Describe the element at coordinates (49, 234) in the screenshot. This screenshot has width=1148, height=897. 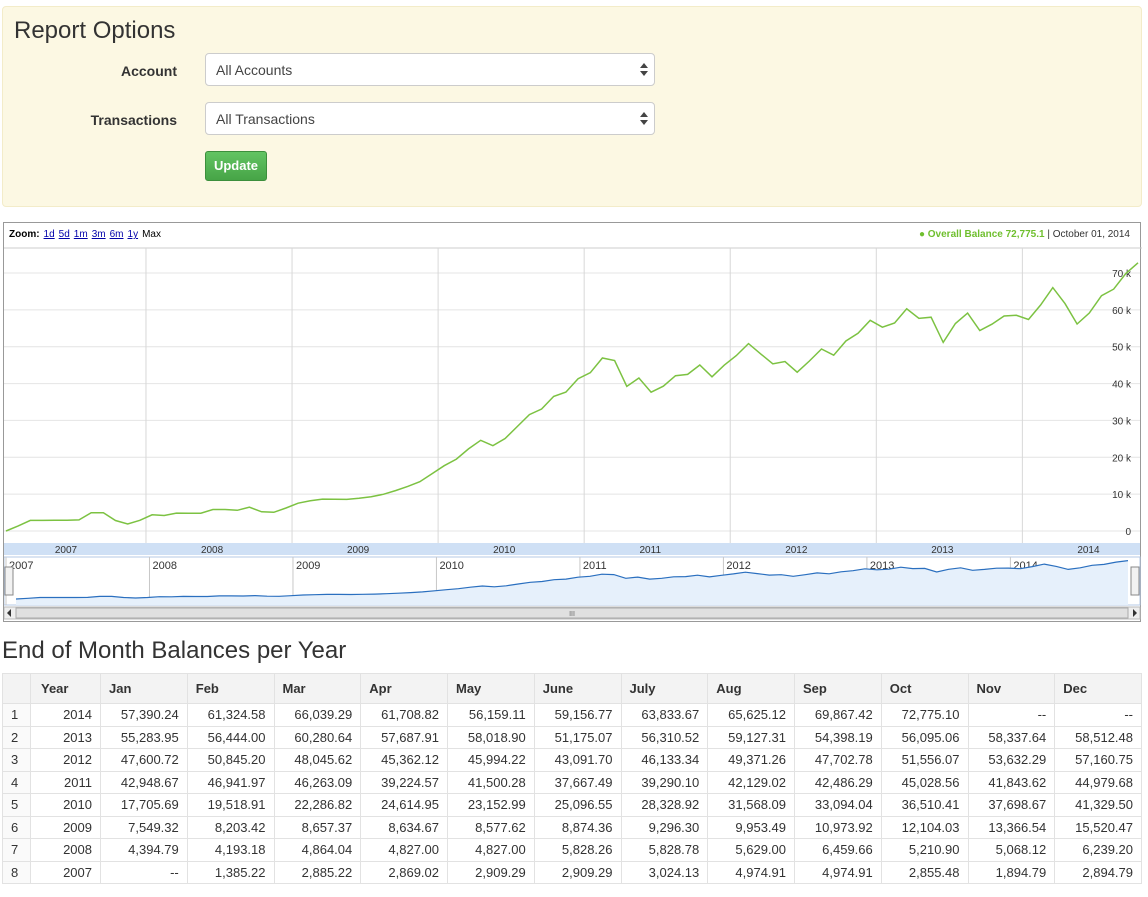
I see `zoom-1d-link: 1d` at that location.